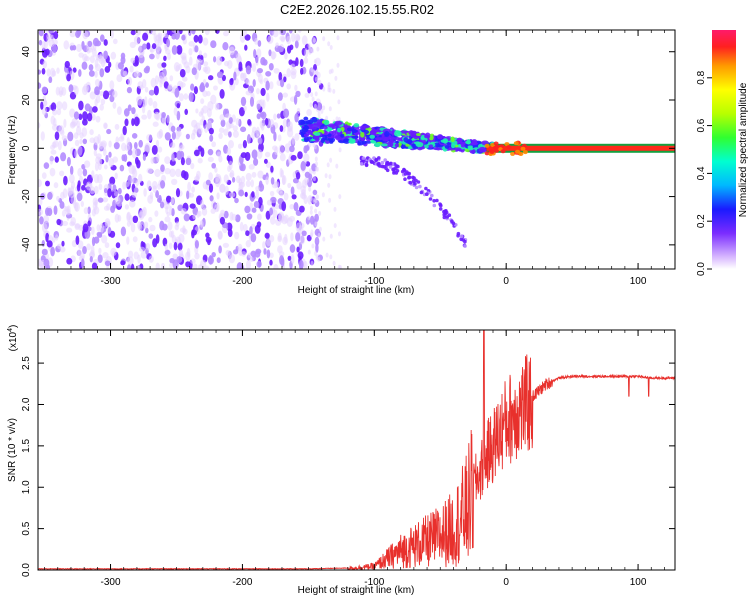  I want to click on spectrogram-xtick-label: -200, so click(242, 281).